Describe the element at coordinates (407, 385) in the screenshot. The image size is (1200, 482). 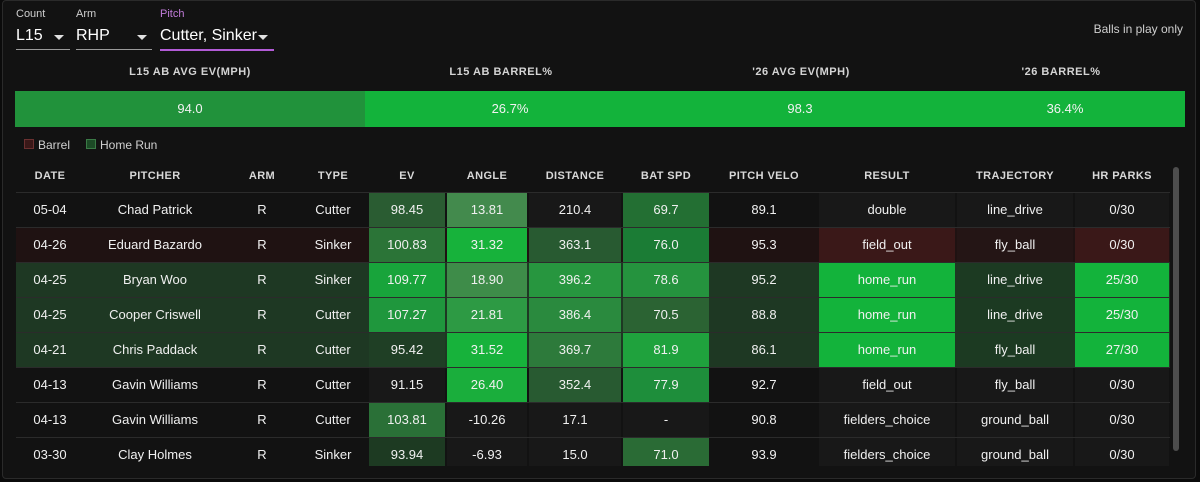
I see `cell-ev: 91.15` at that location.